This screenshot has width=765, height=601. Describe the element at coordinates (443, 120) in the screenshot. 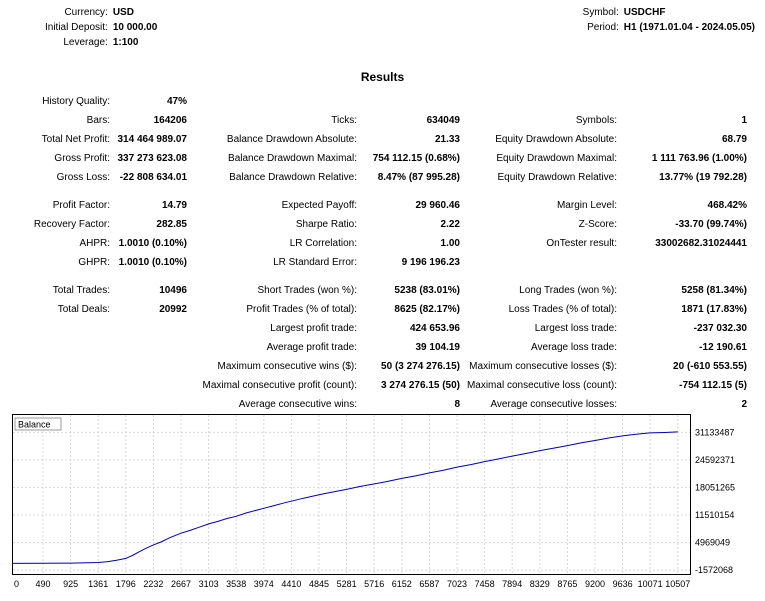

I see `stat-value: 634049` at that location.